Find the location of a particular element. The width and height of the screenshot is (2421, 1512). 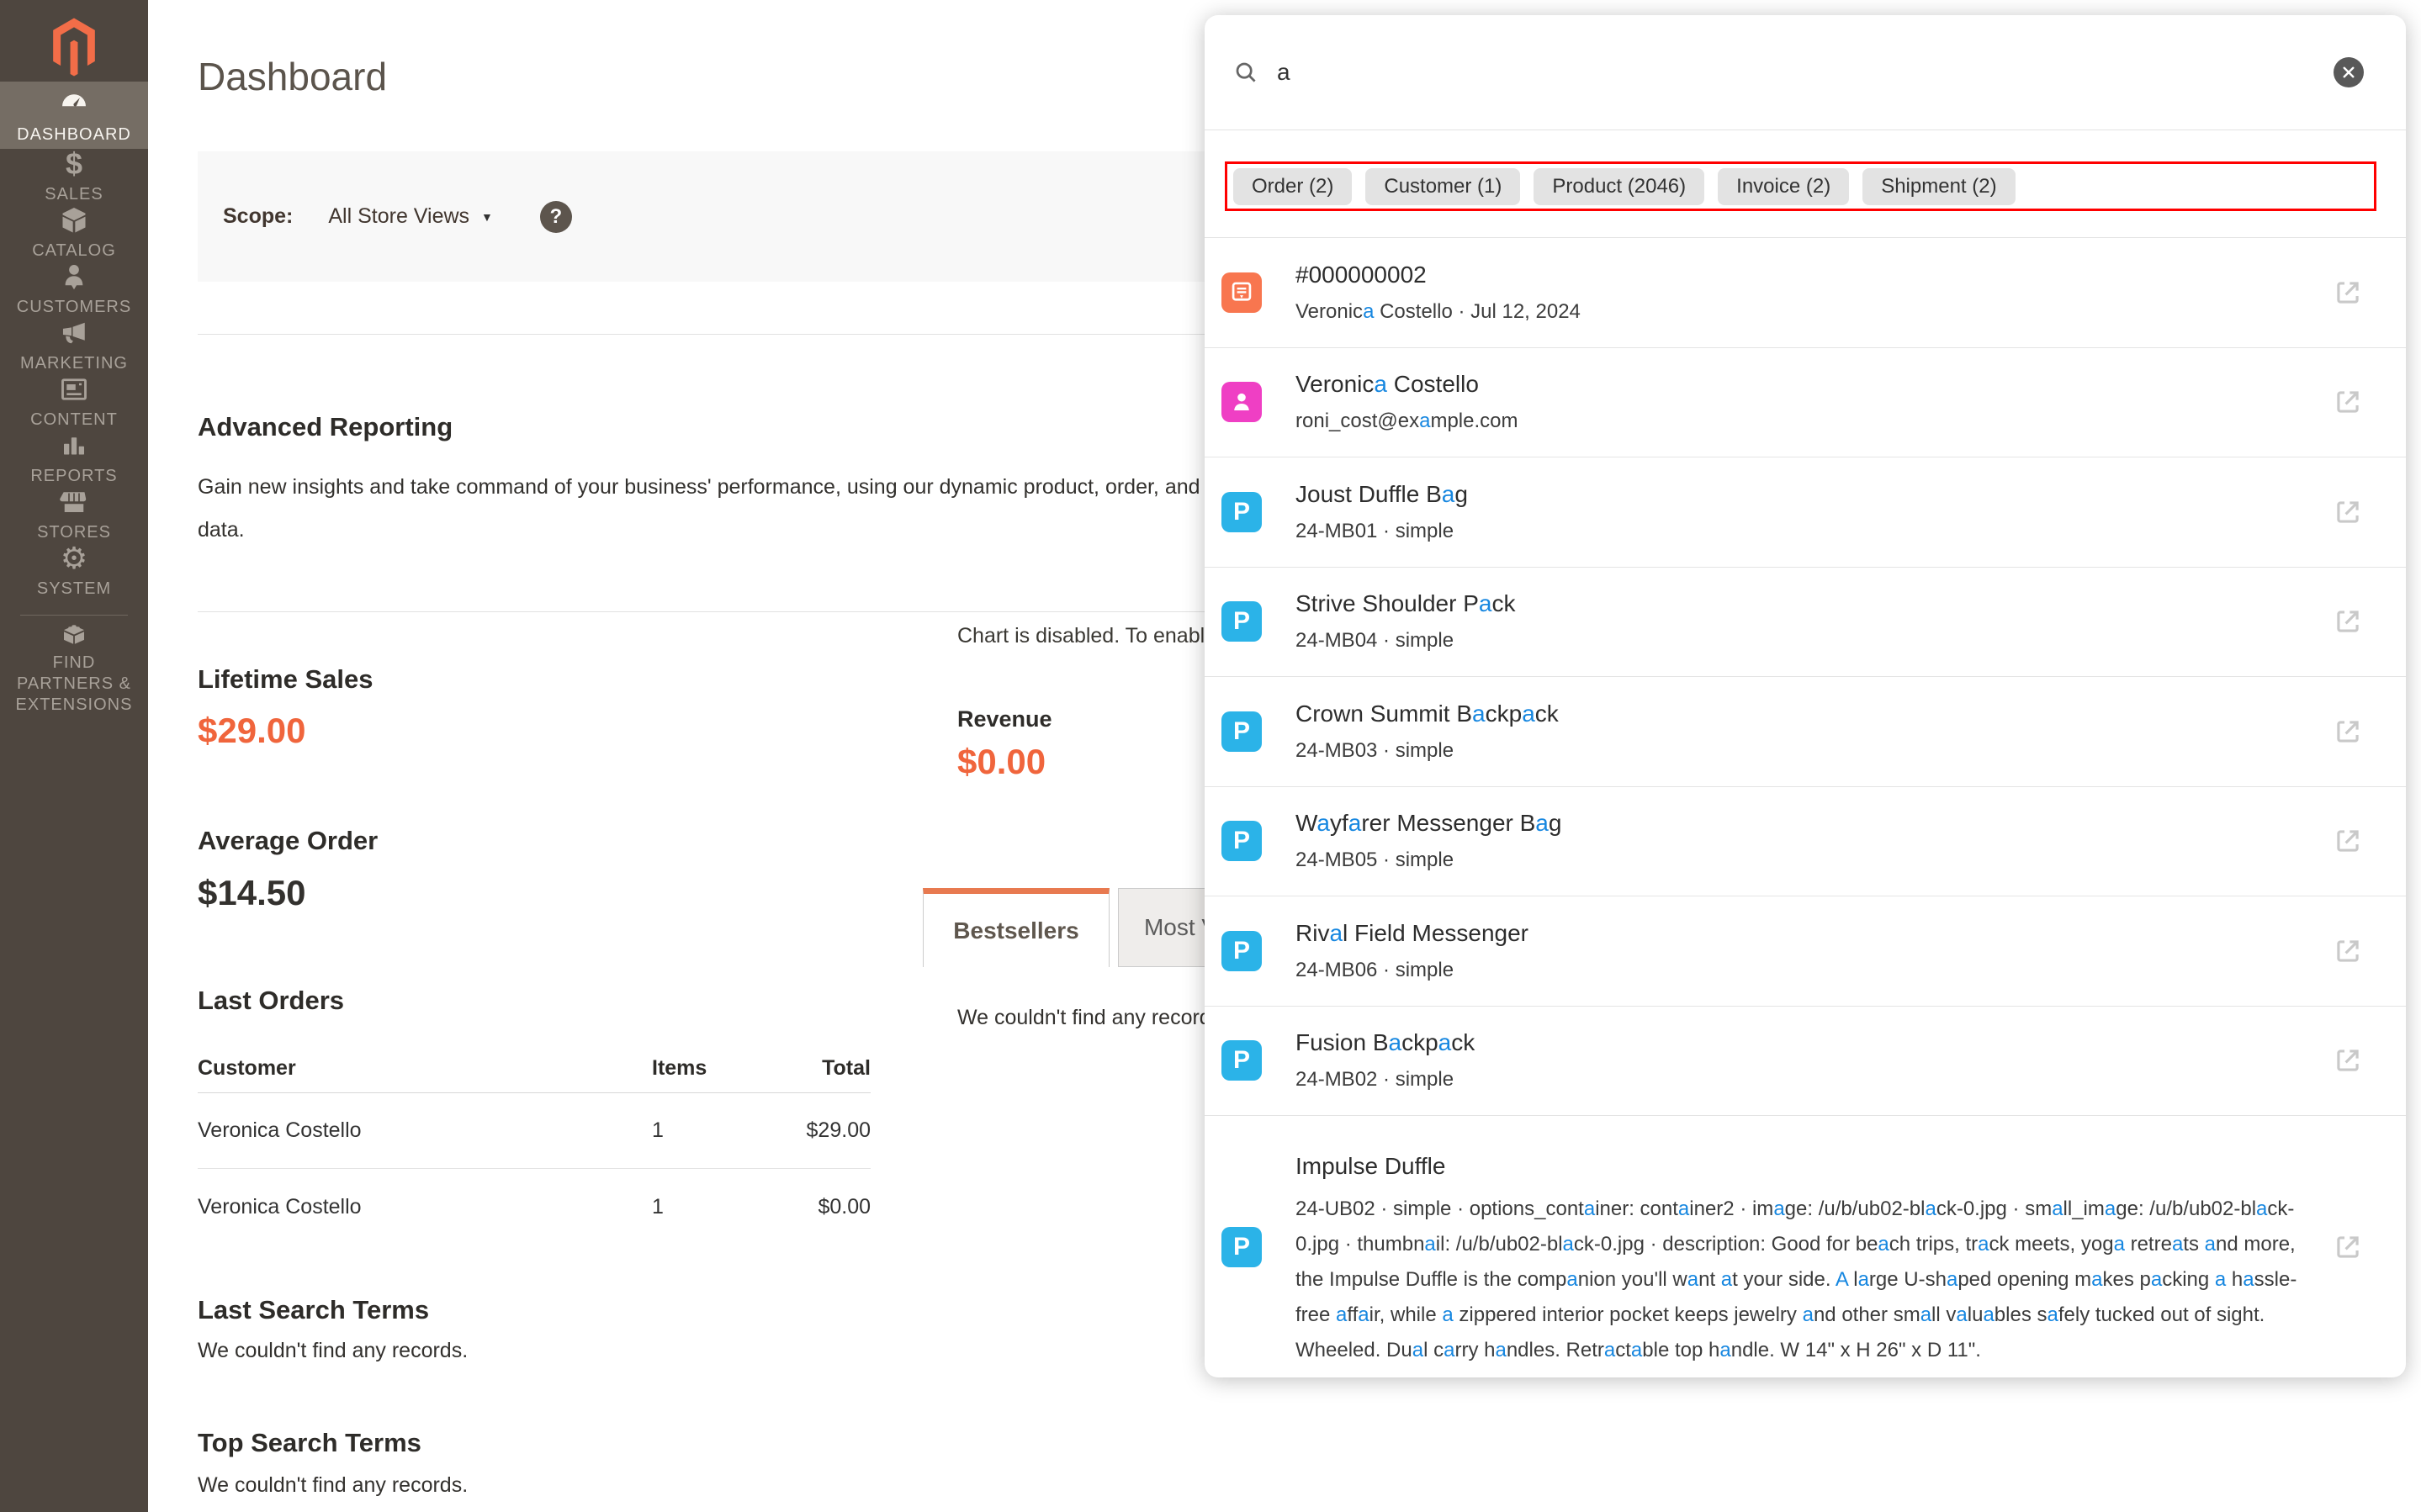

sidebar-item-label: SALES is located at coordinates (74, 194).